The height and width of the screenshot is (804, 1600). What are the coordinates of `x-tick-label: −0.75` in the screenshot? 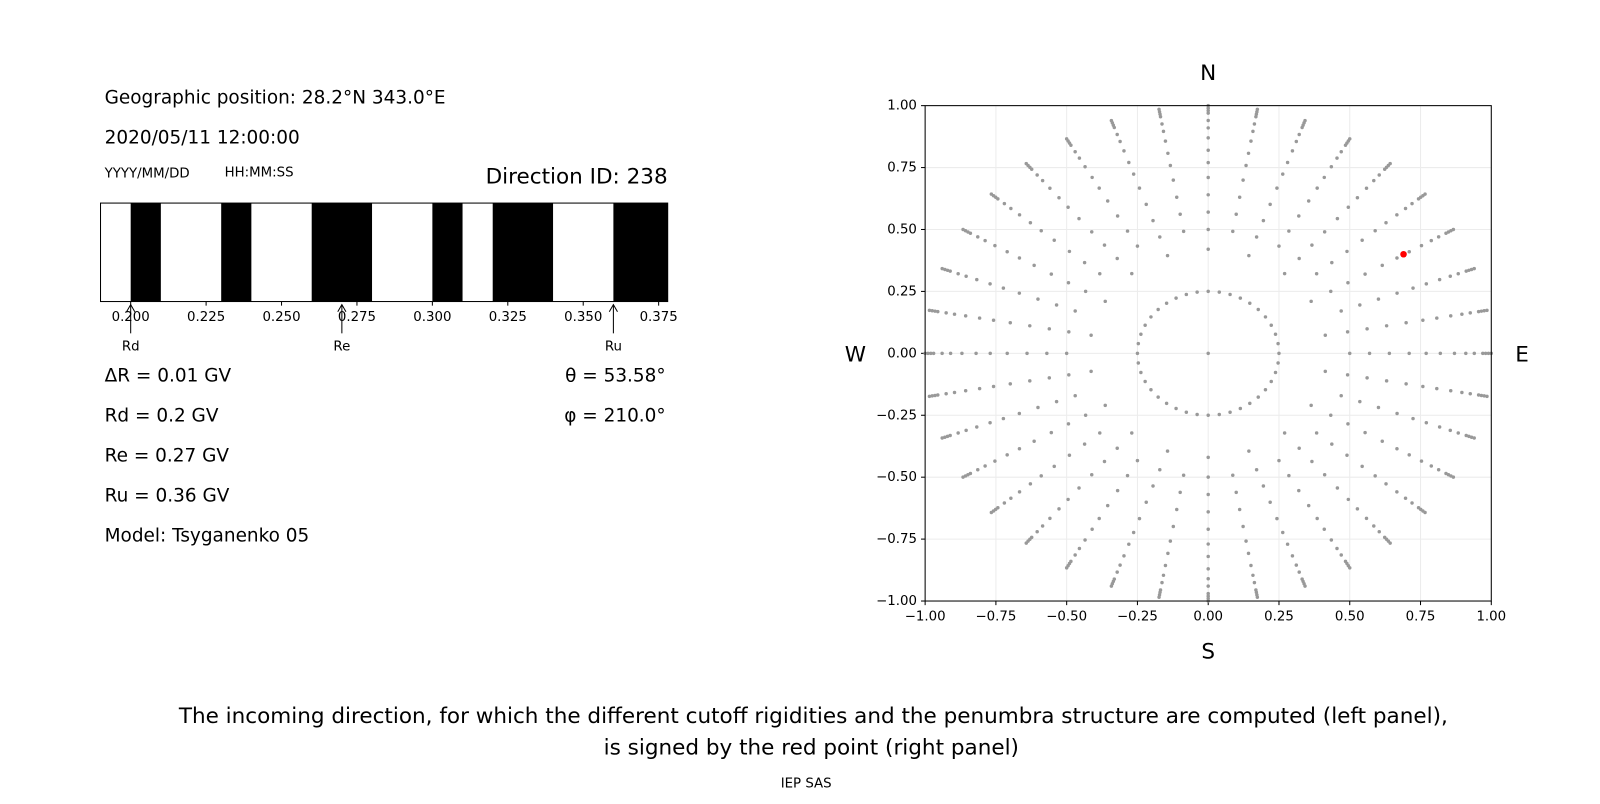 It's located at (995, 616).